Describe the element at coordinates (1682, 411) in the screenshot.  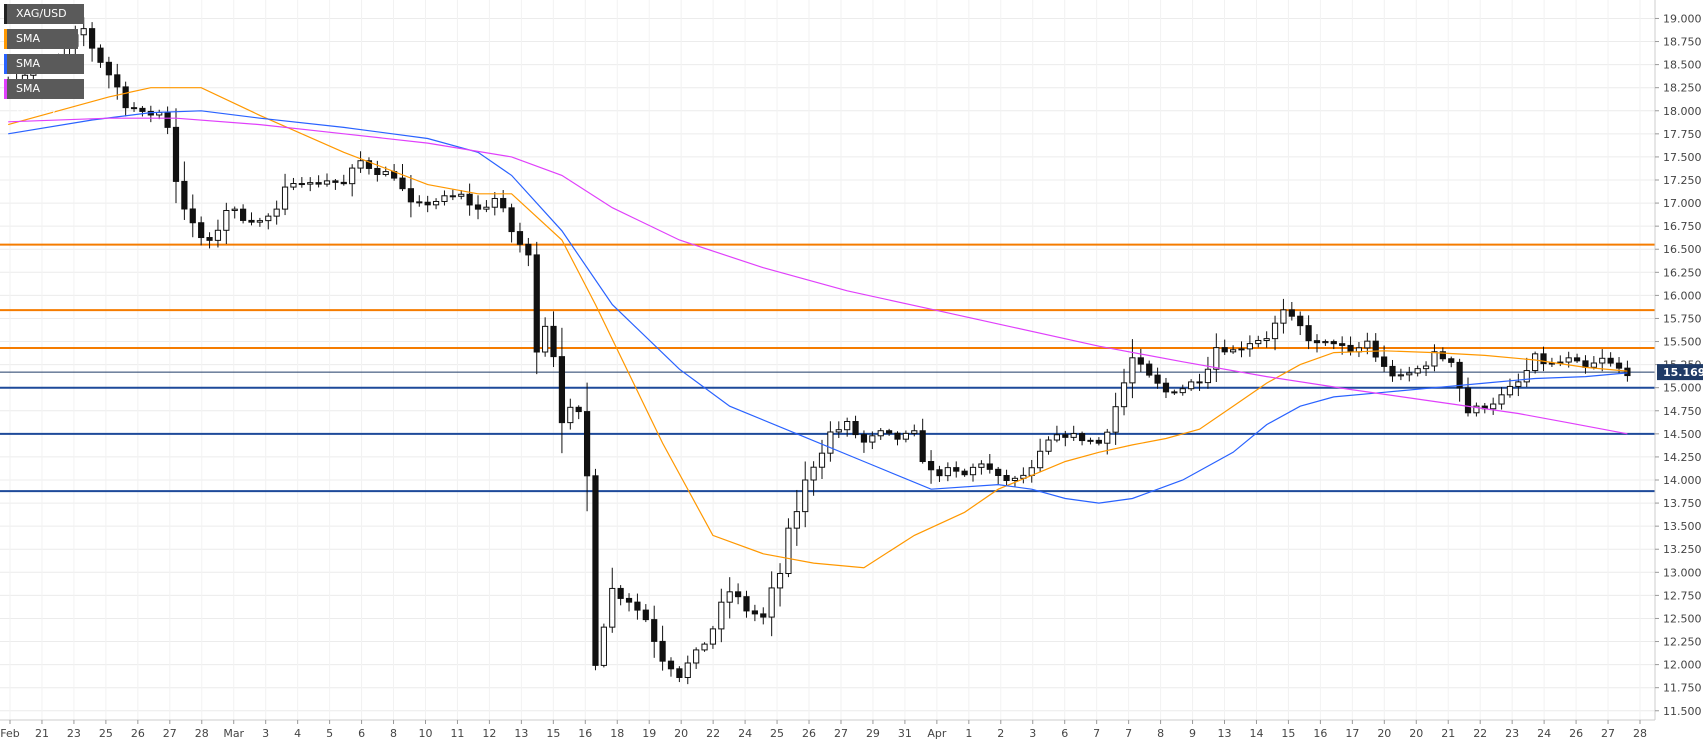
I see `y-tick-label: 14.750` at that location.